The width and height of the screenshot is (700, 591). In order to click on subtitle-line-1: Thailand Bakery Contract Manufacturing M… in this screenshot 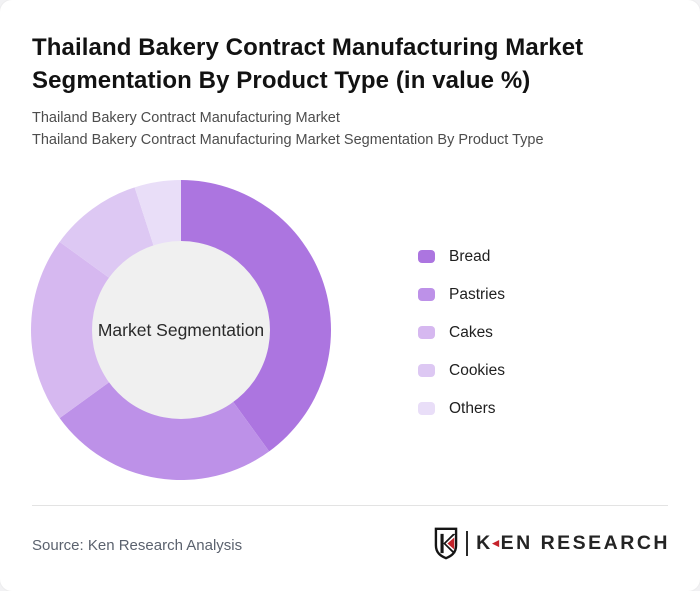, I will do `click(186, 118)`.